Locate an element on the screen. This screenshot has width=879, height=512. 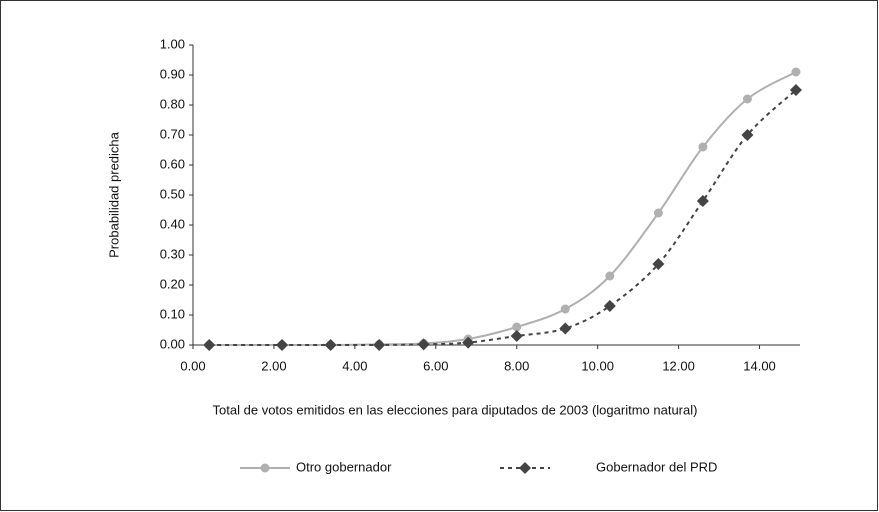
y-tick-label: 0.60 is located at coordinates (172, 163).